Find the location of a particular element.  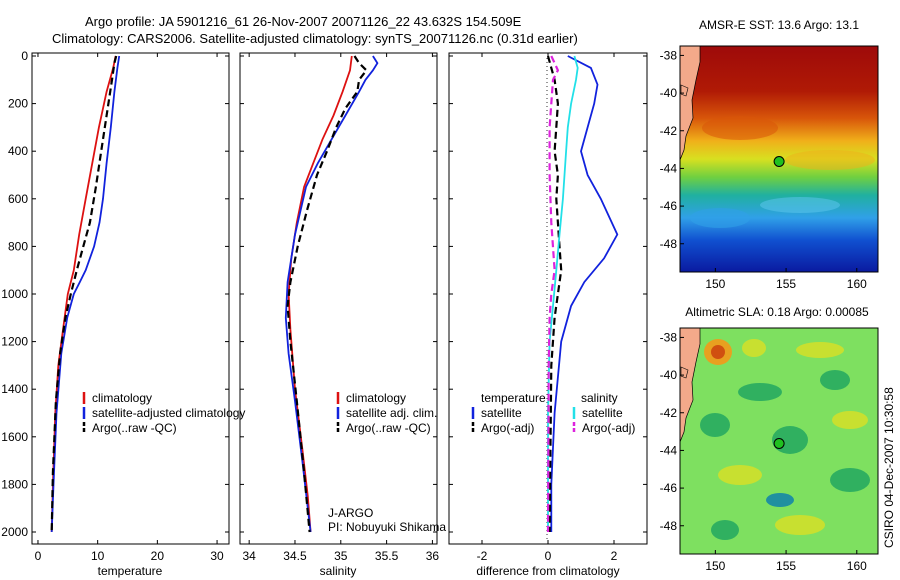

footer-credit: CSIRO 04-Dec-2007 10:30:58 is located at coordinates (889, 467).